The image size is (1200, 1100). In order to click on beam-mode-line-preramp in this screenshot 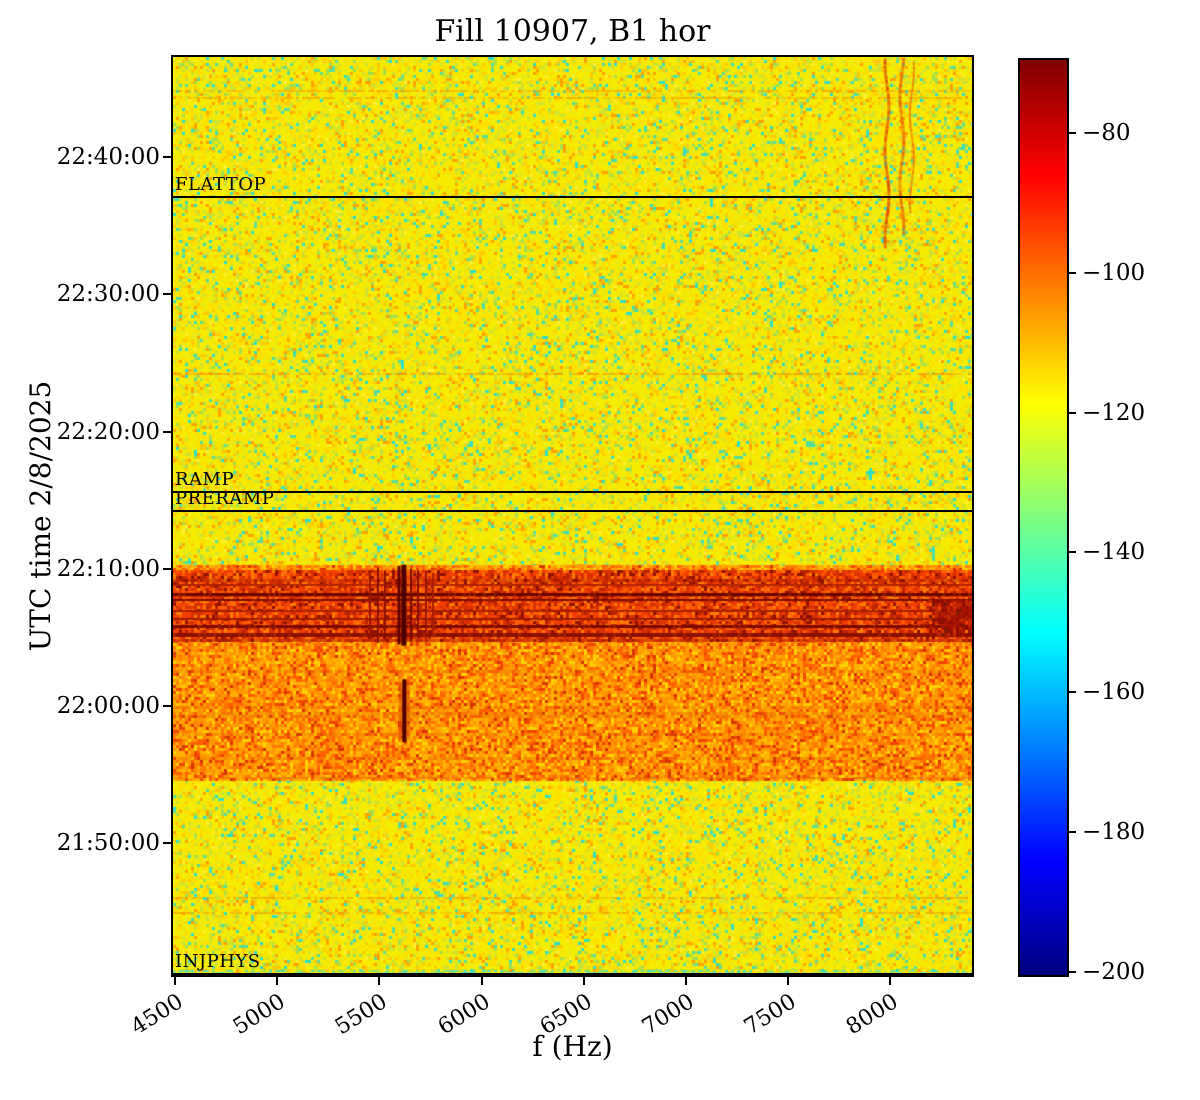, I will do `click(572, 510)`.